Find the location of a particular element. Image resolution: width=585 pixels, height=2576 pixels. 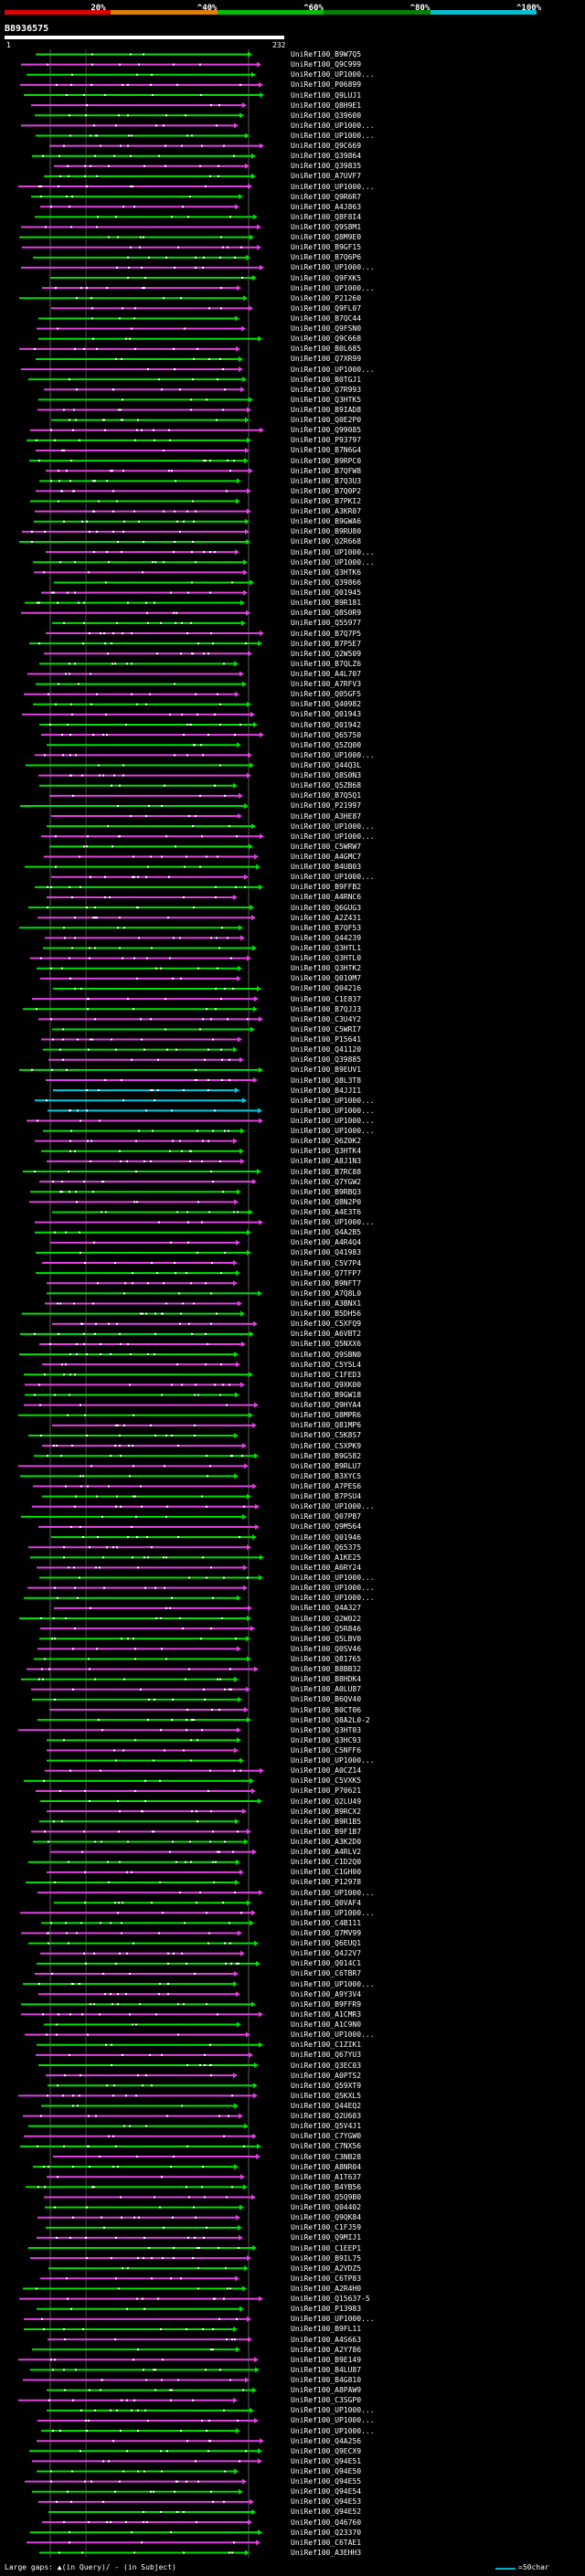

hit-label: UniRef100_A6VBT2 is located at coordinates (327, 1334).